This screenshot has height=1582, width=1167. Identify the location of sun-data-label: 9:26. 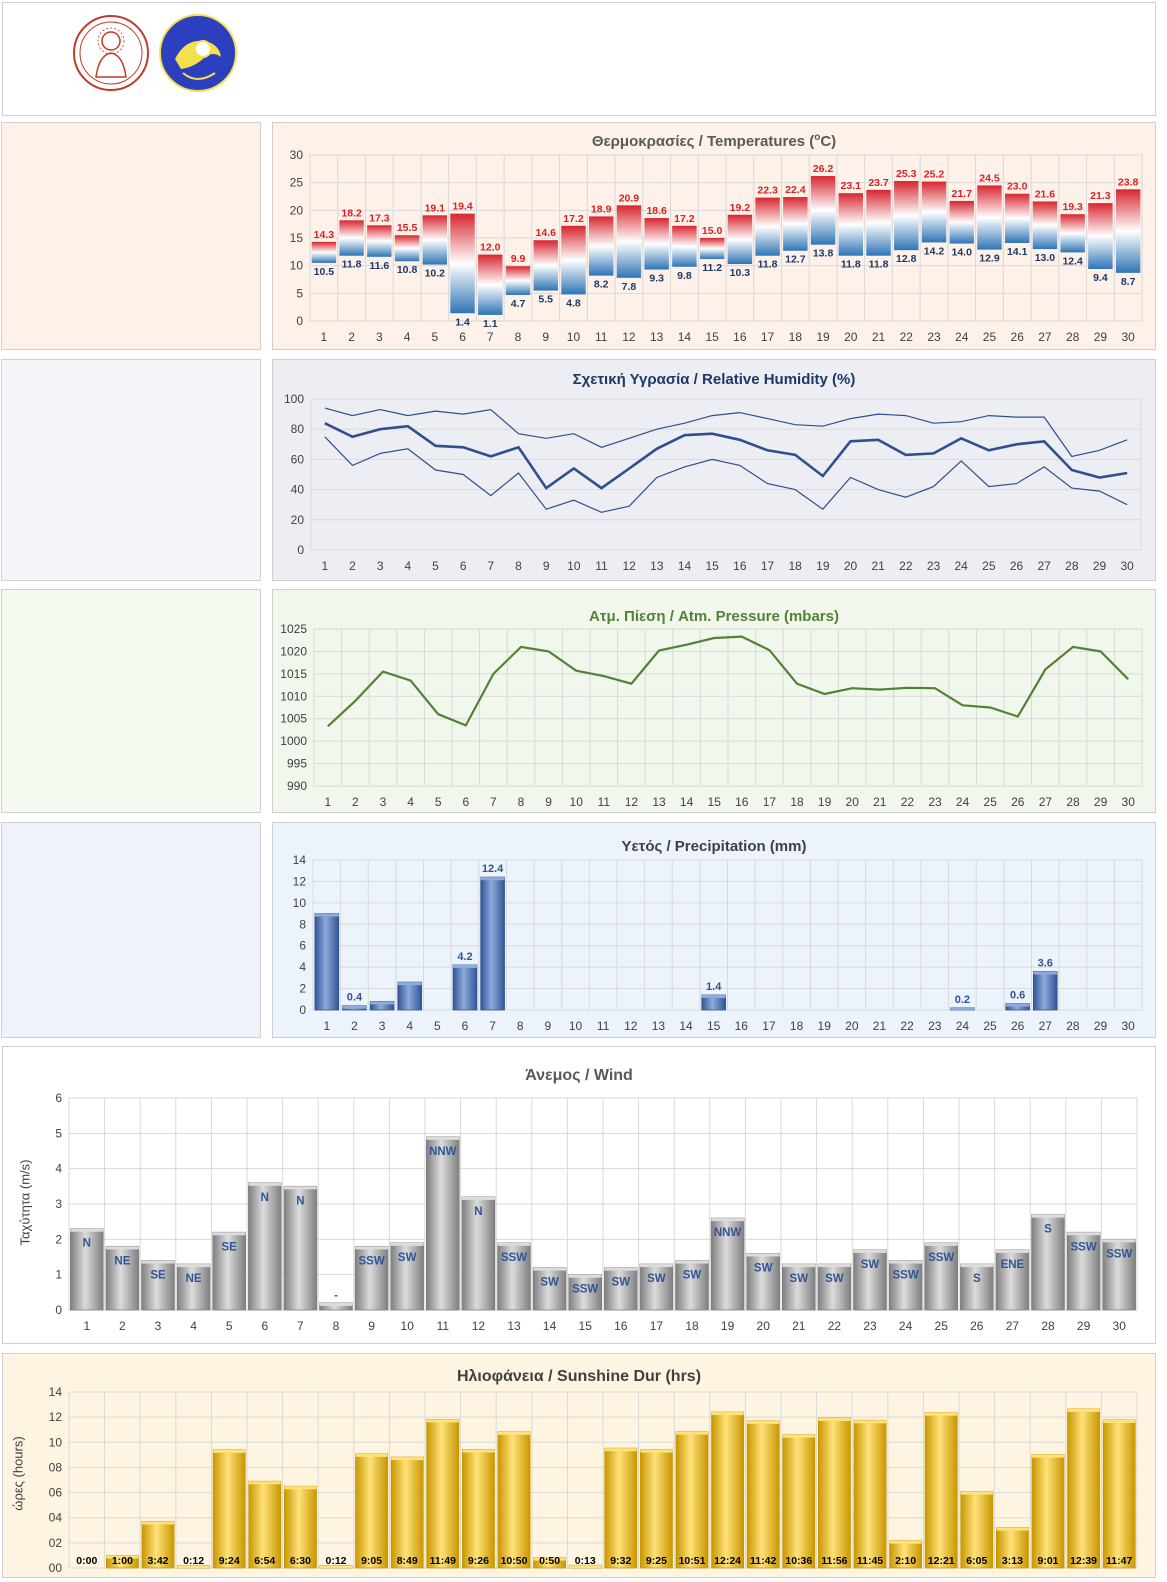
(478, 1561).